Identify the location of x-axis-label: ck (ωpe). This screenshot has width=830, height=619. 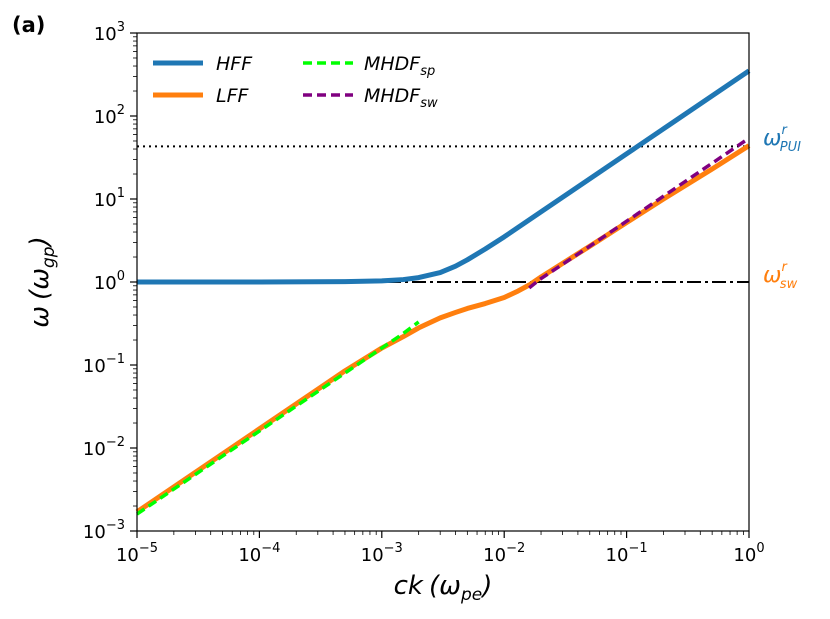
(443, 588).